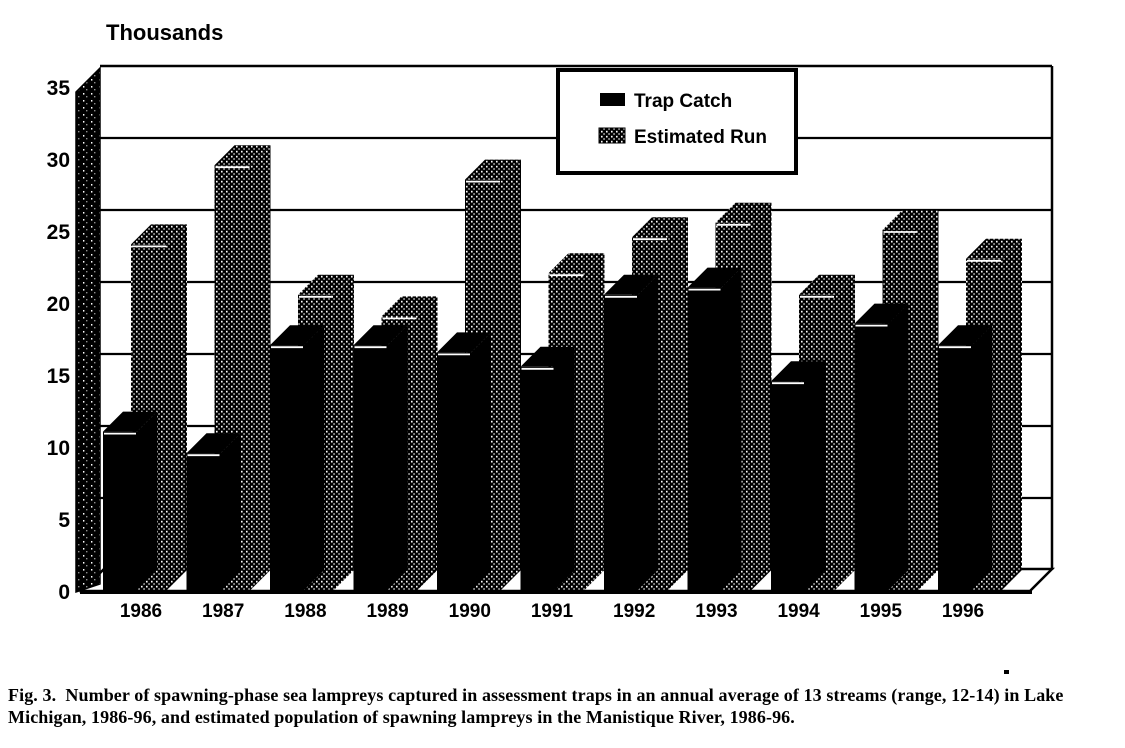 This screenshot has height=748, width=1125. Describe the element at coordinates (881, 611) in the screenshot. I see `x-tick-1995: 1995` at that location.